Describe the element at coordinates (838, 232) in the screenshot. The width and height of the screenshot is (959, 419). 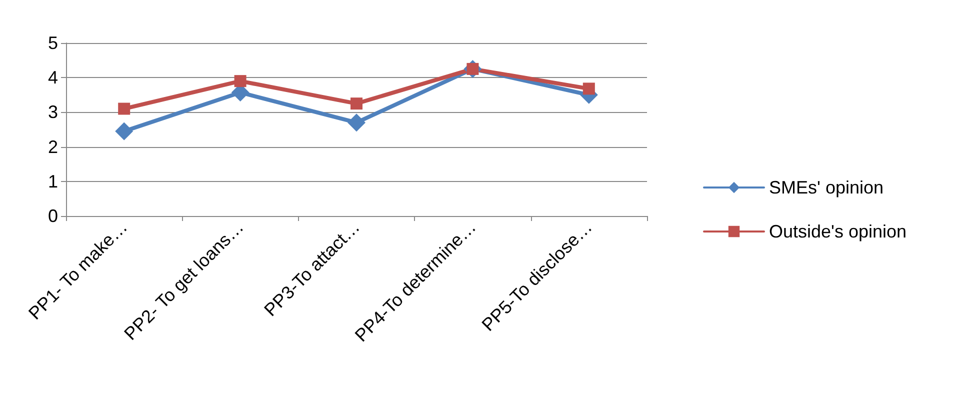
I see `legend-label: Outside's opinion` at that location.